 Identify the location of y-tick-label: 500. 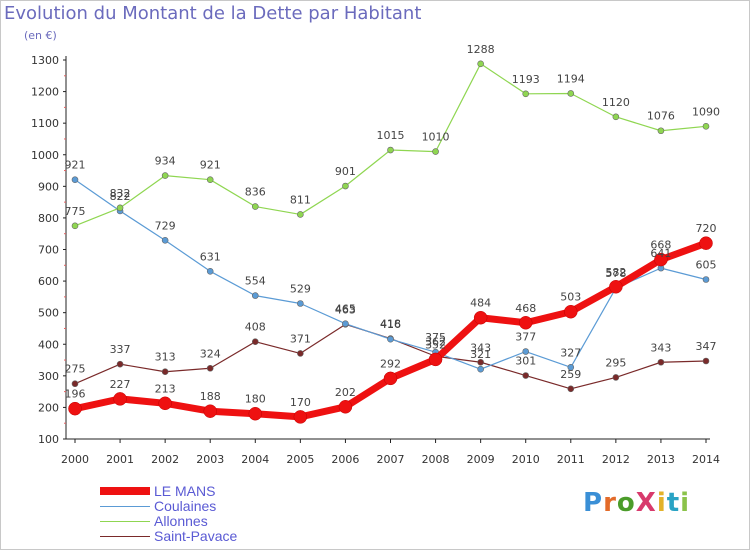
(48, 313).